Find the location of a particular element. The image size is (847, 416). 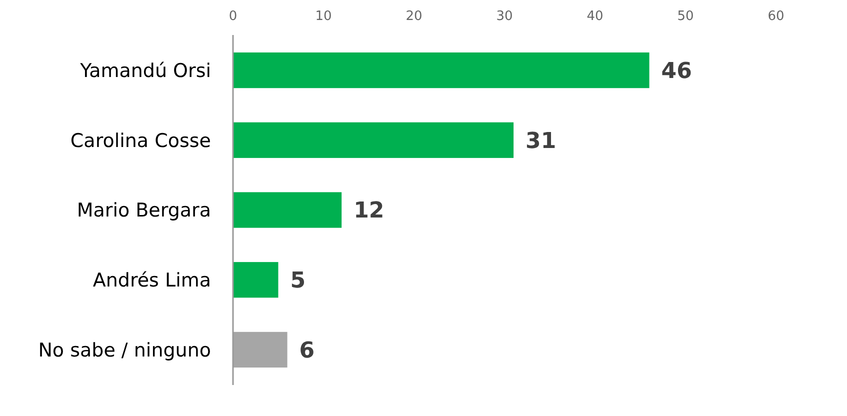

y-tick-label: Carolina Cosse is located at coordinates (140, 141).